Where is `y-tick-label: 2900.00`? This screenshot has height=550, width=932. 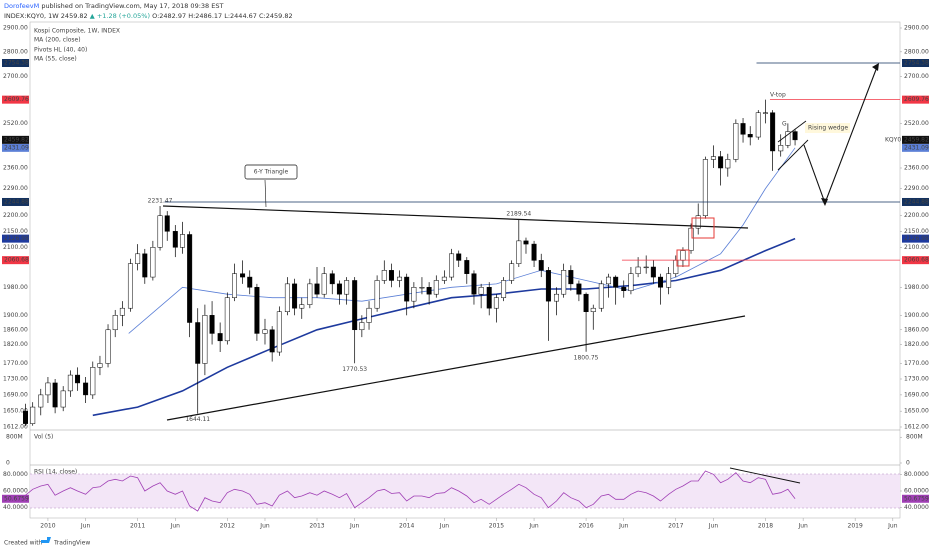
y-tick-label: 2900.00 is located at coordinates (916, 28).